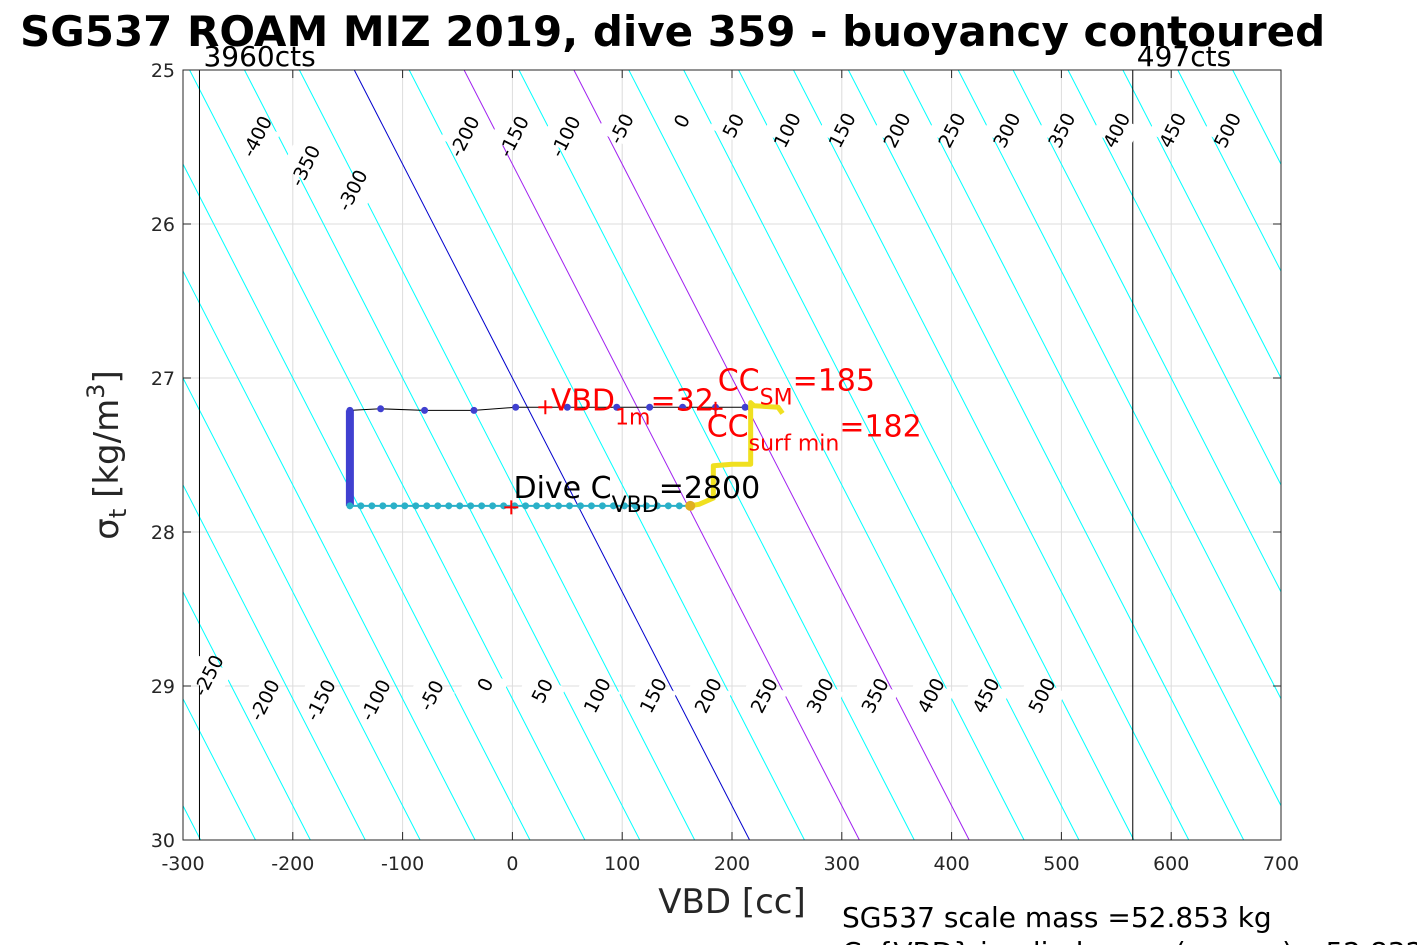 The height and width of the screenshot is (945, 1417). I want to click on surface-point, so click(690, 505).